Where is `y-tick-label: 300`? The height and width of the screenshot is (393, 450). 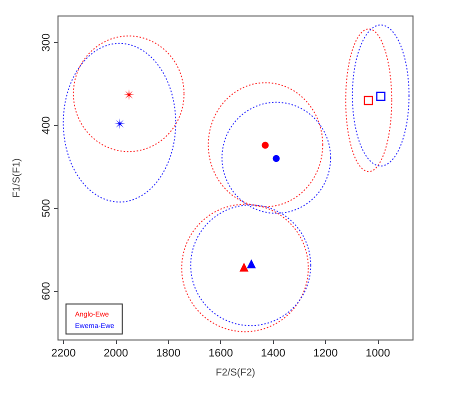 y-tick-label: 300 is located at coordinates (46, 42).